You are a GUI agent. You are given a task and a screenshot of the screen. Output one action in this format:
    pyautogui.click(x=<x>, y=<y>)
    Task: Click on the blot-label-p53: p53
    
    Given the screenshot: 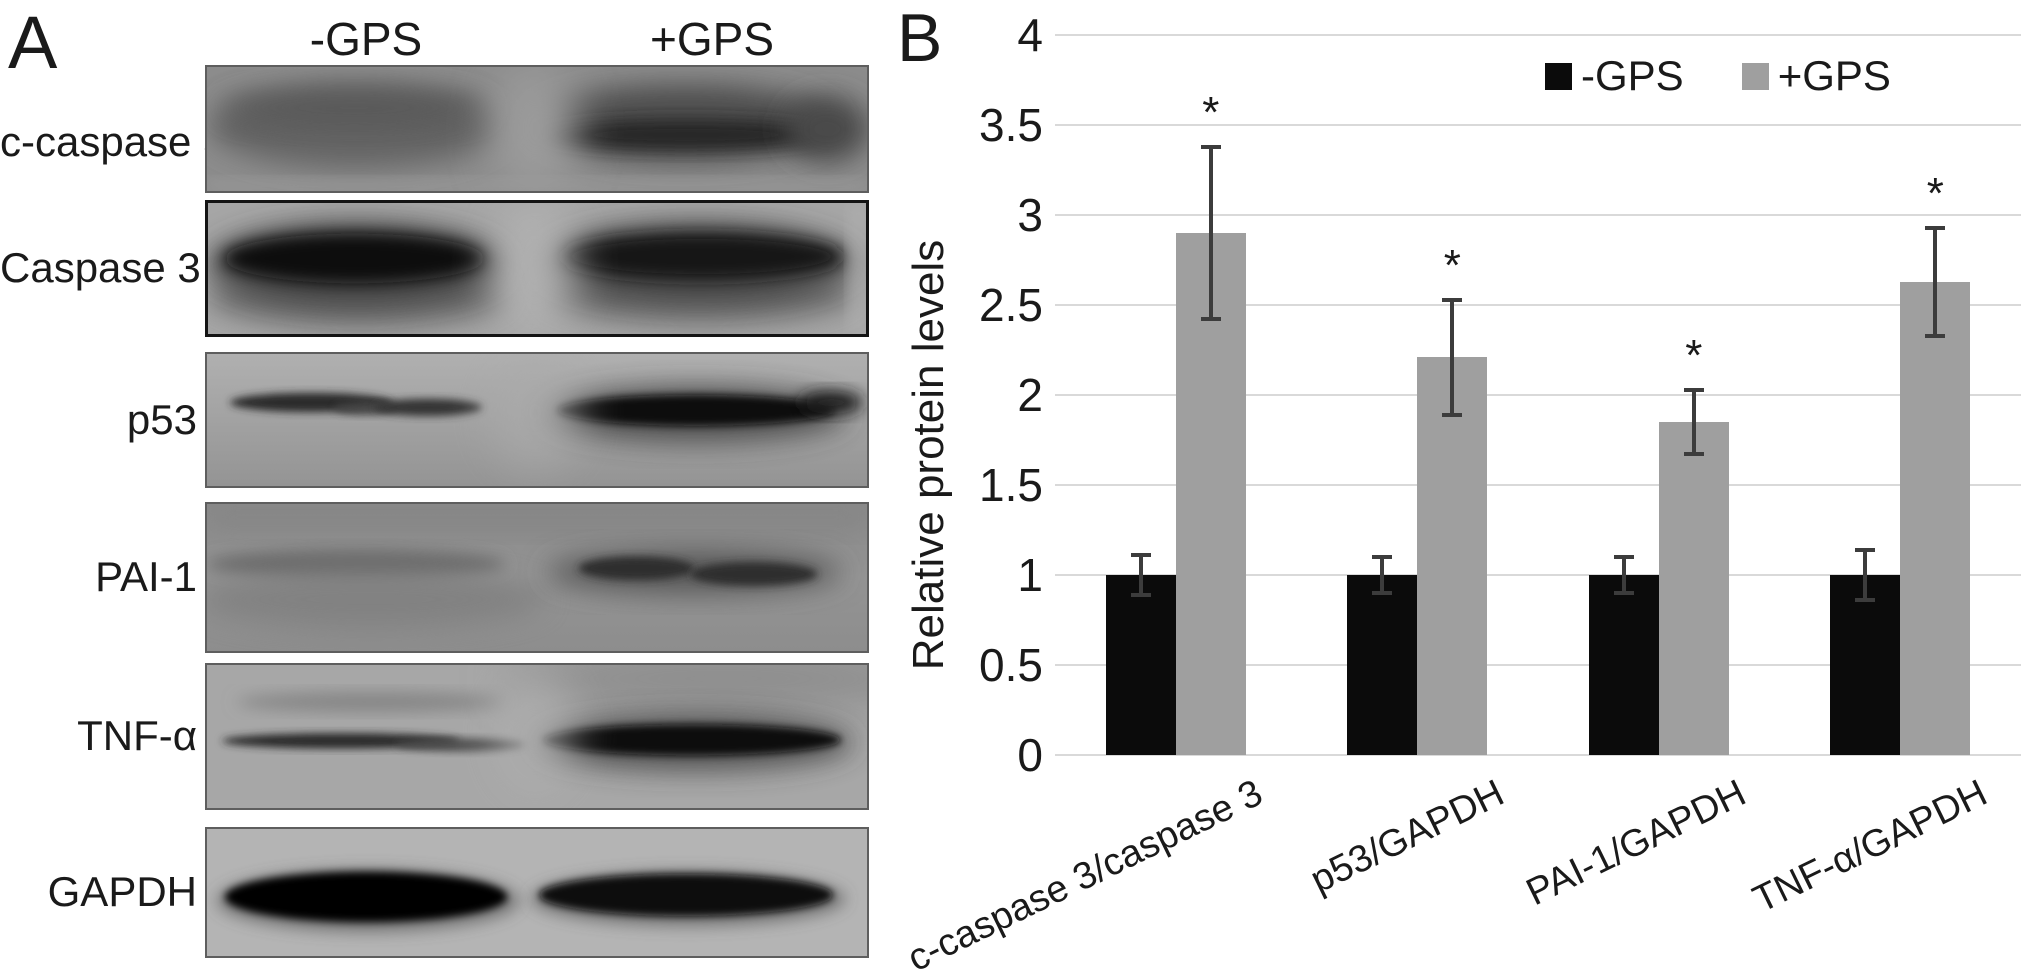 What is the action you would take?
    pyautogui.click(x=161, y=419)
    